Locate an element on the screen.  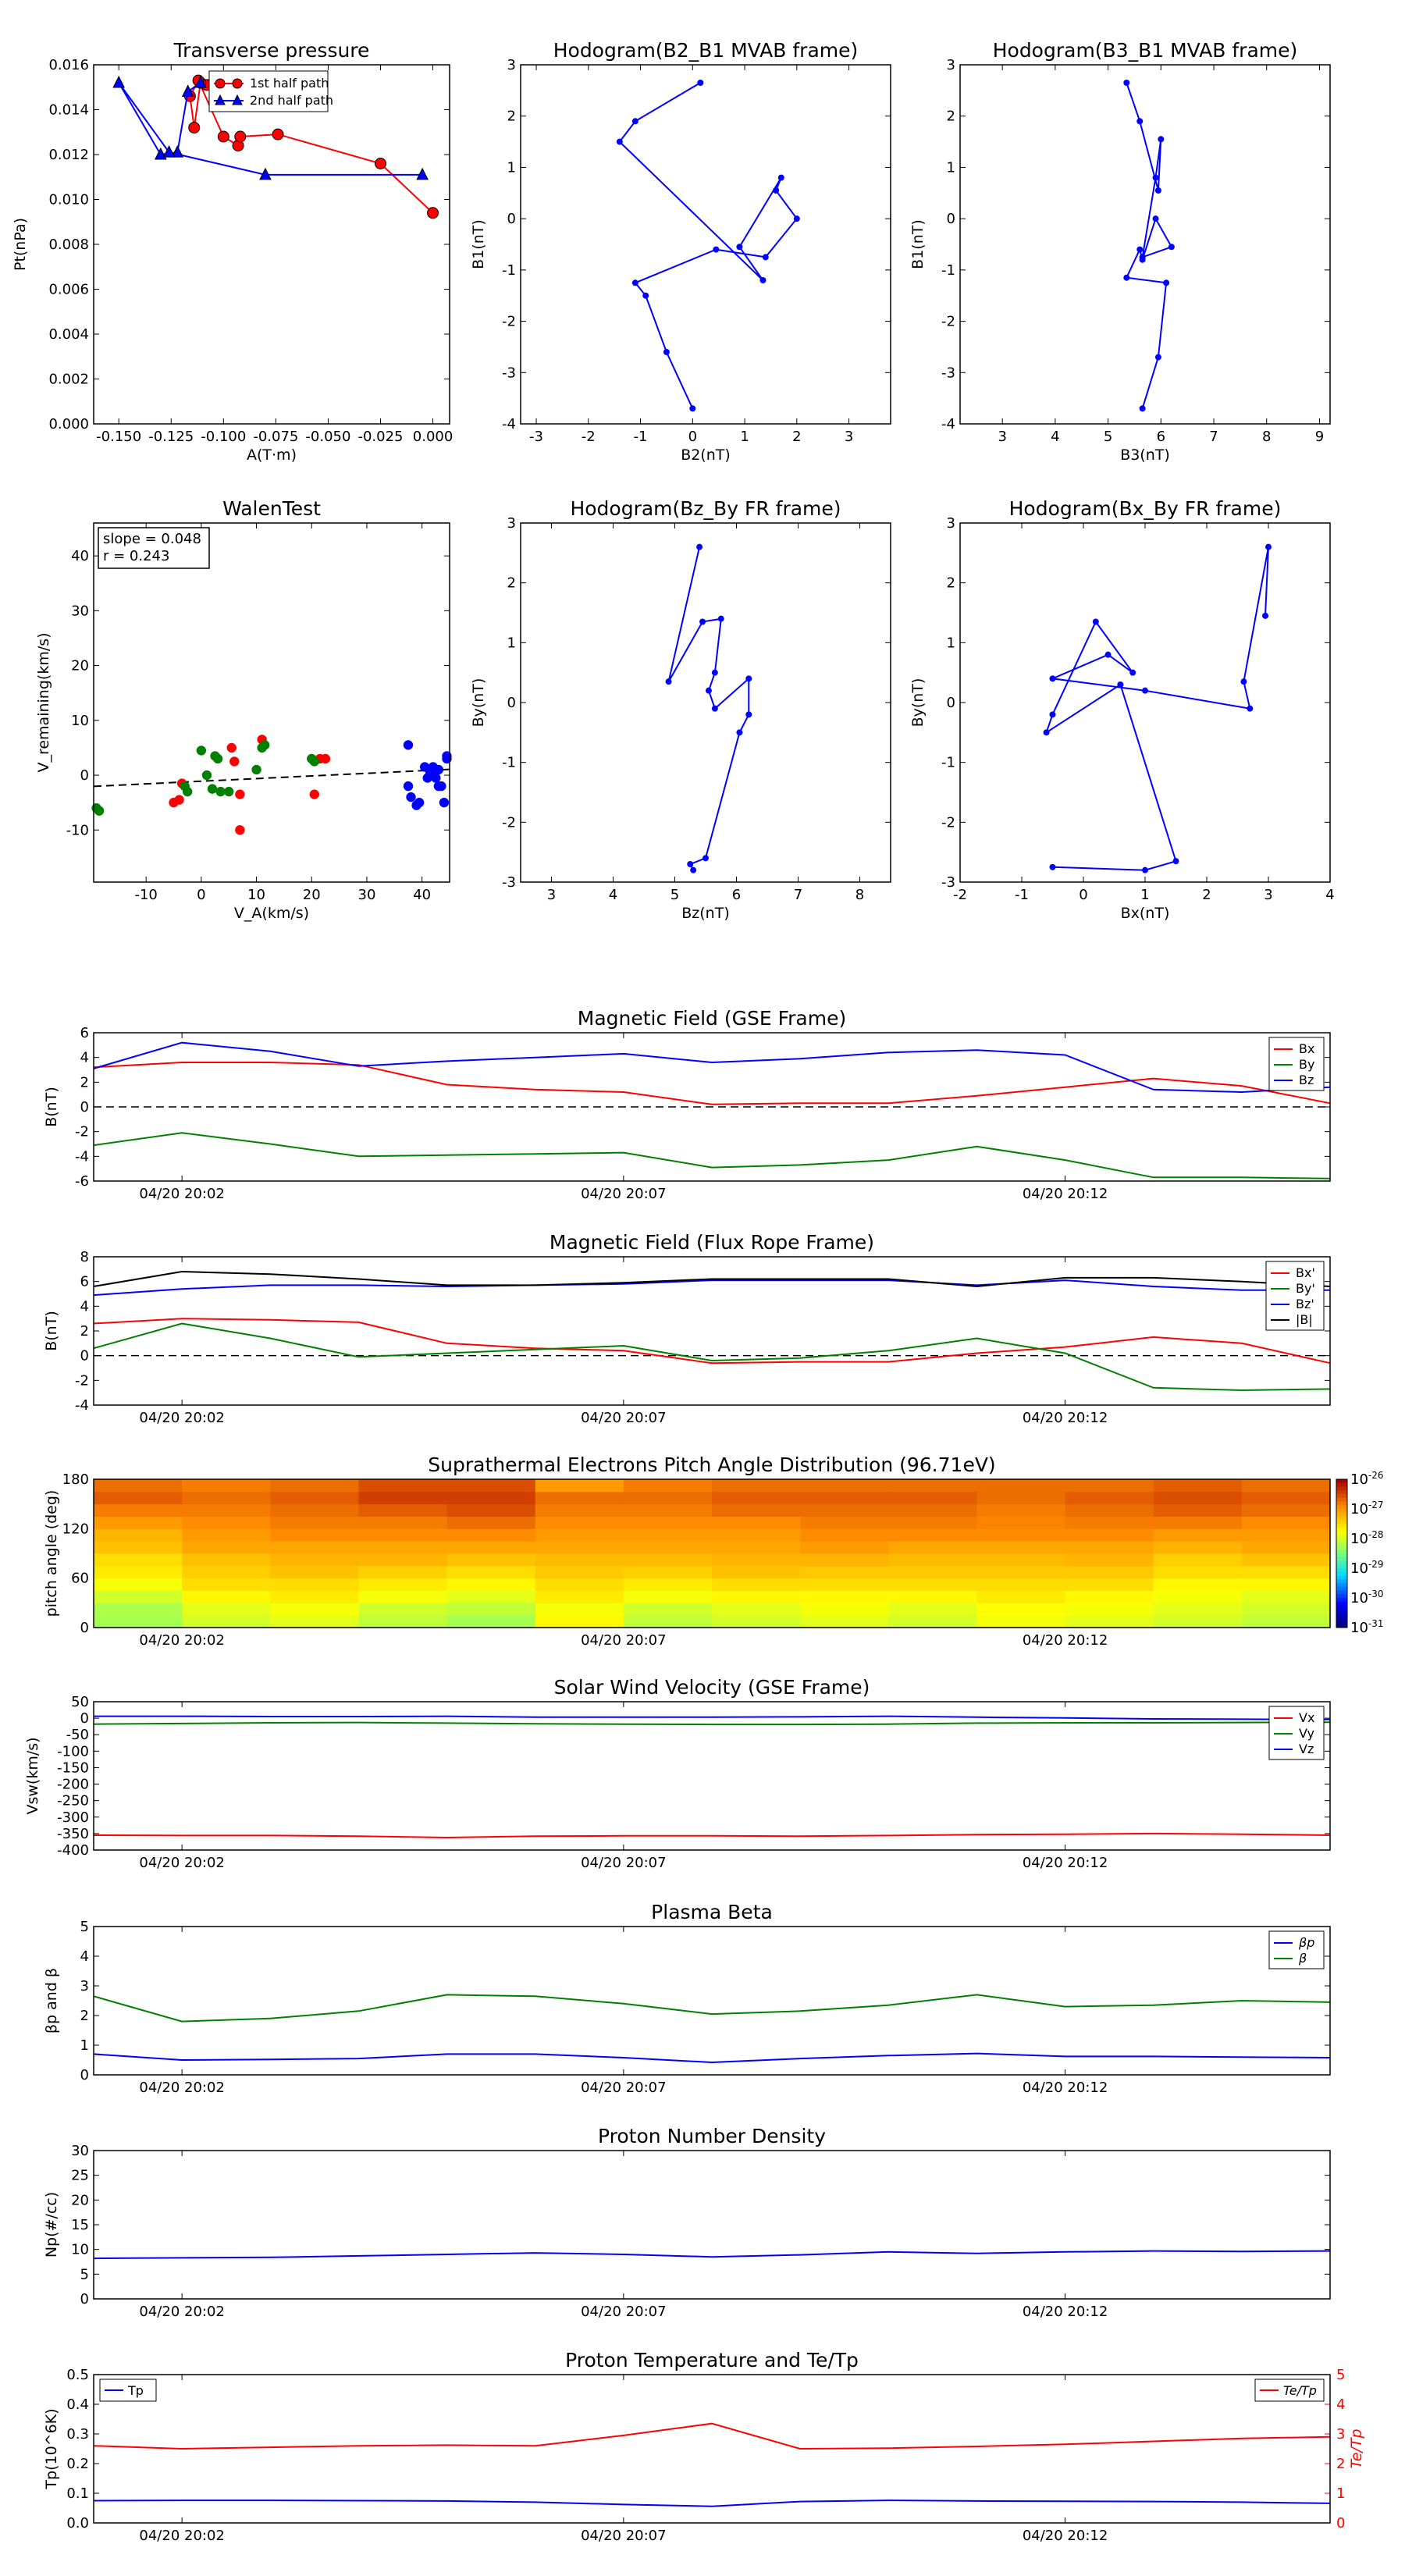
y-tick-label: 180 is located at coordinates (76, 1479).